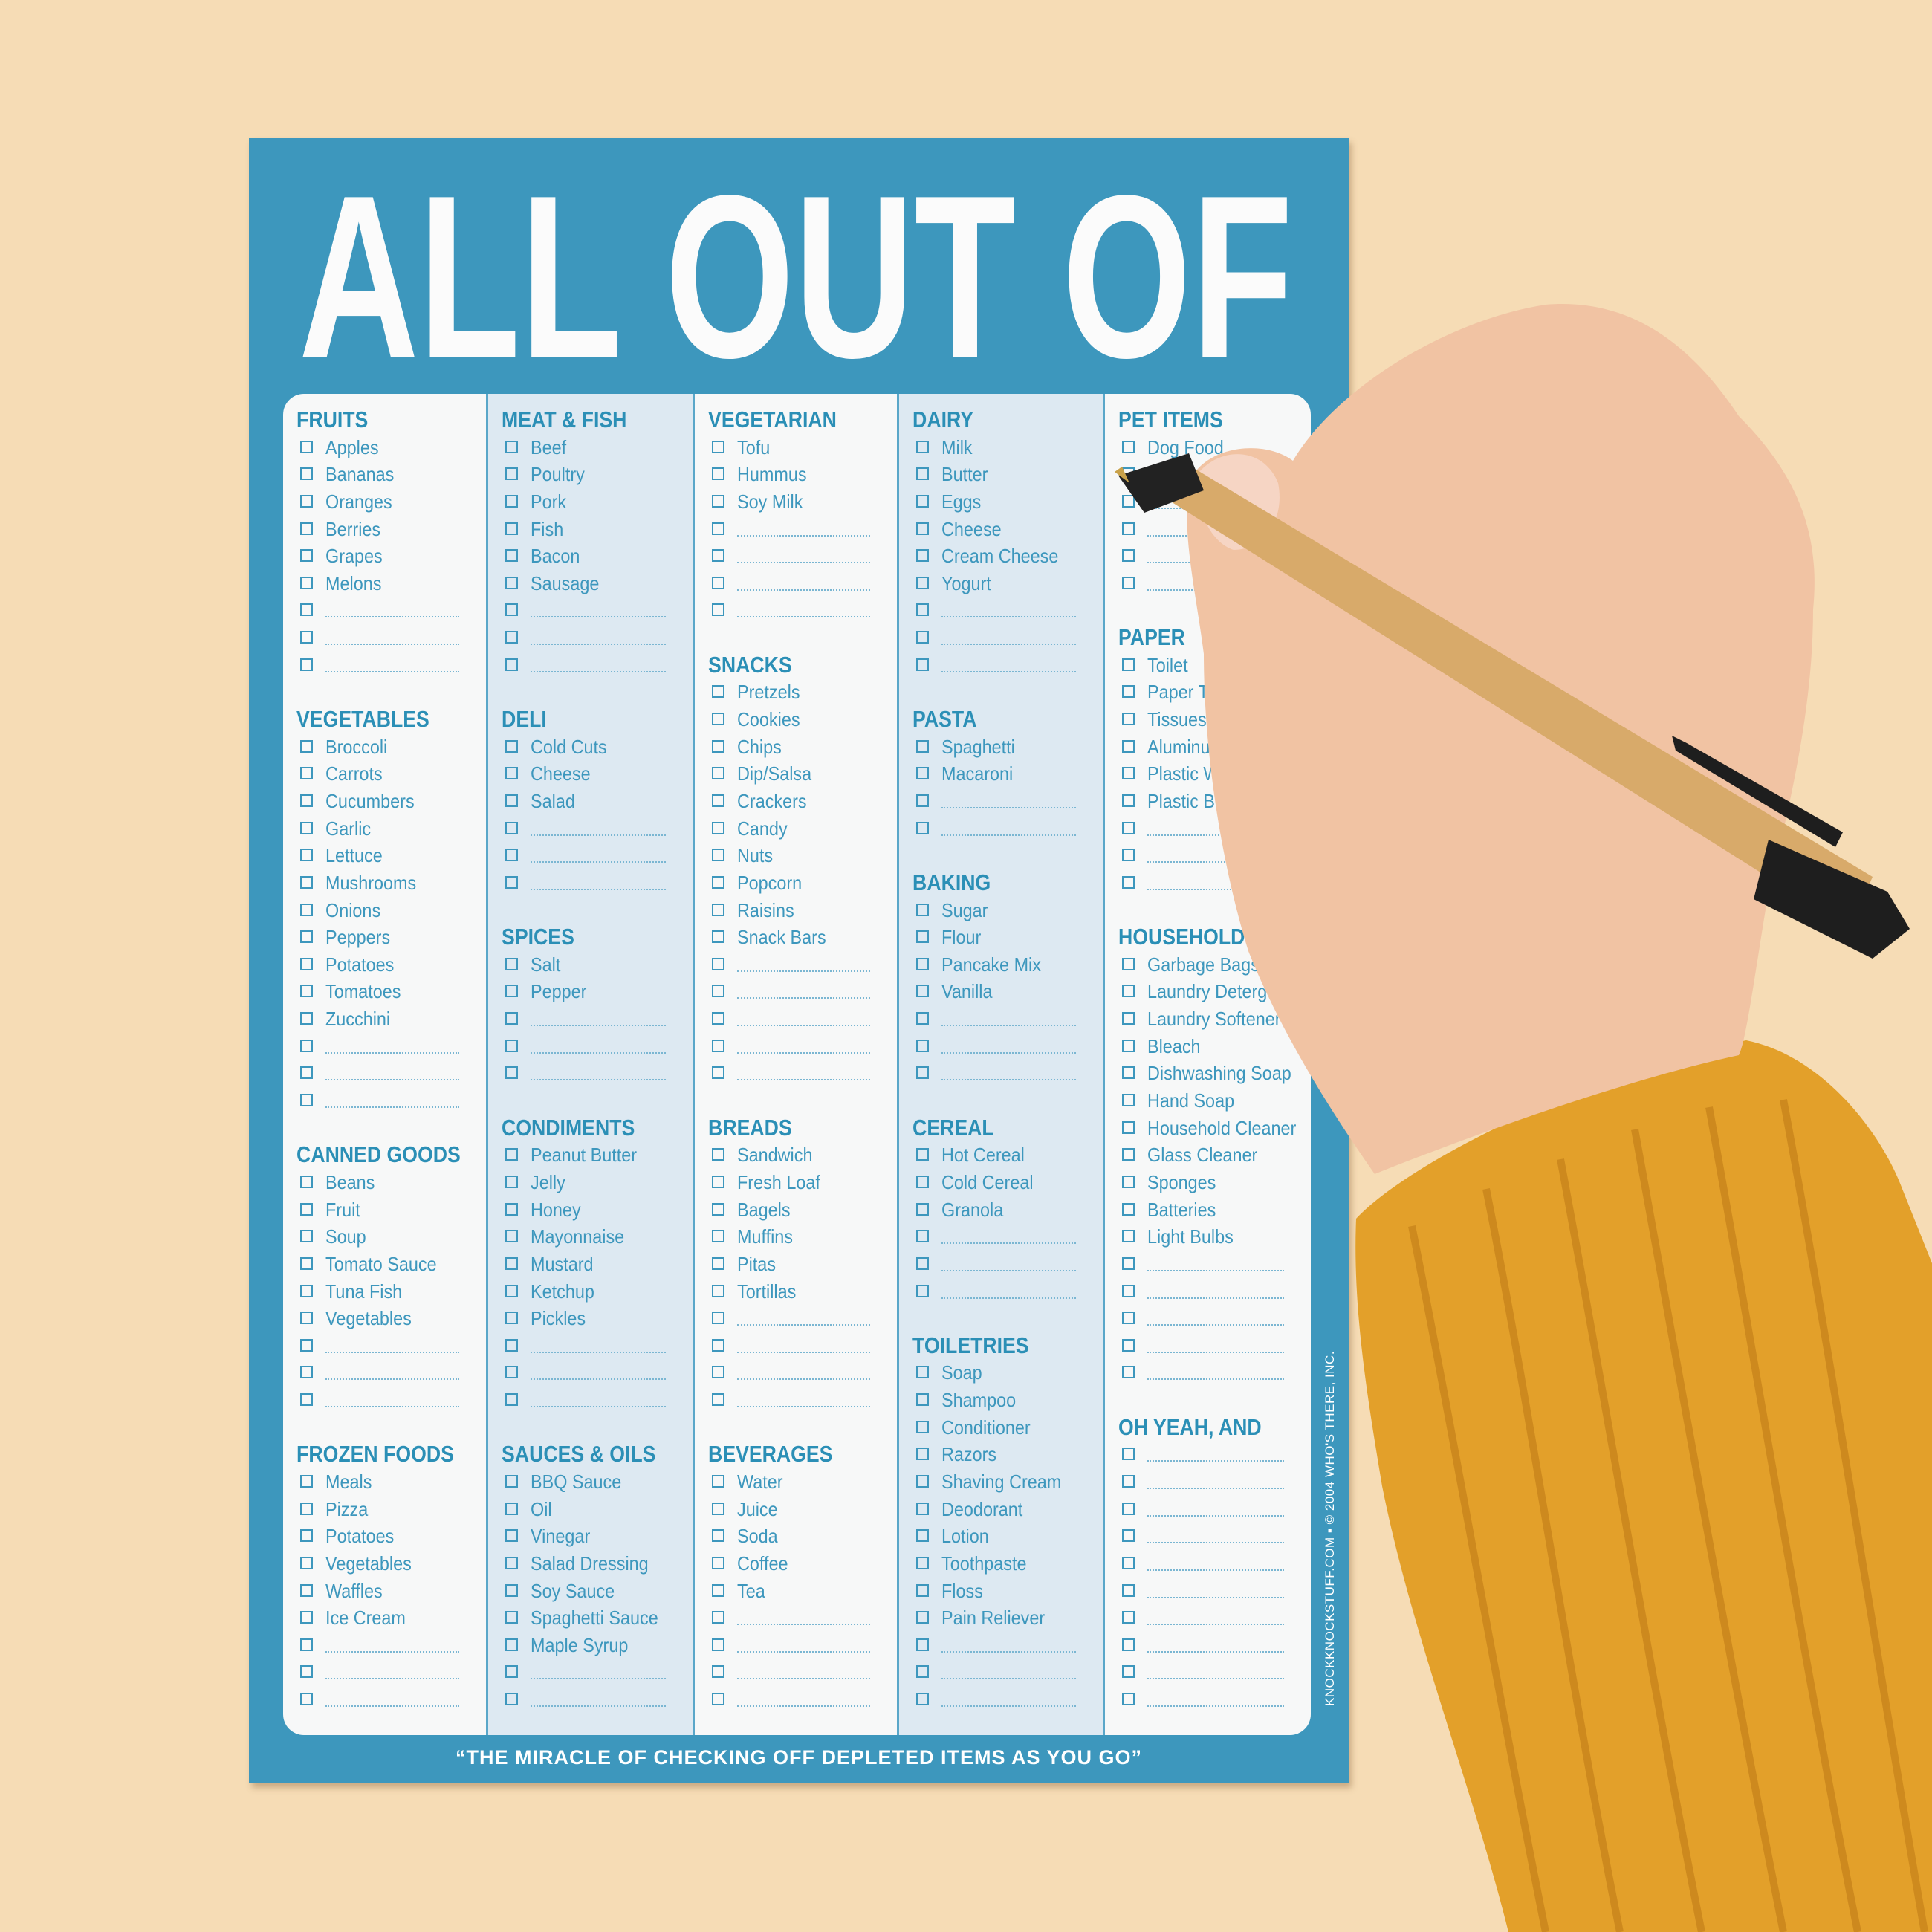 This screenshot has height=1932, width=1932. Describe the element at coordinates (590, 1237) in the screenshot. I see `list-item: Mayonnaise` at that location.